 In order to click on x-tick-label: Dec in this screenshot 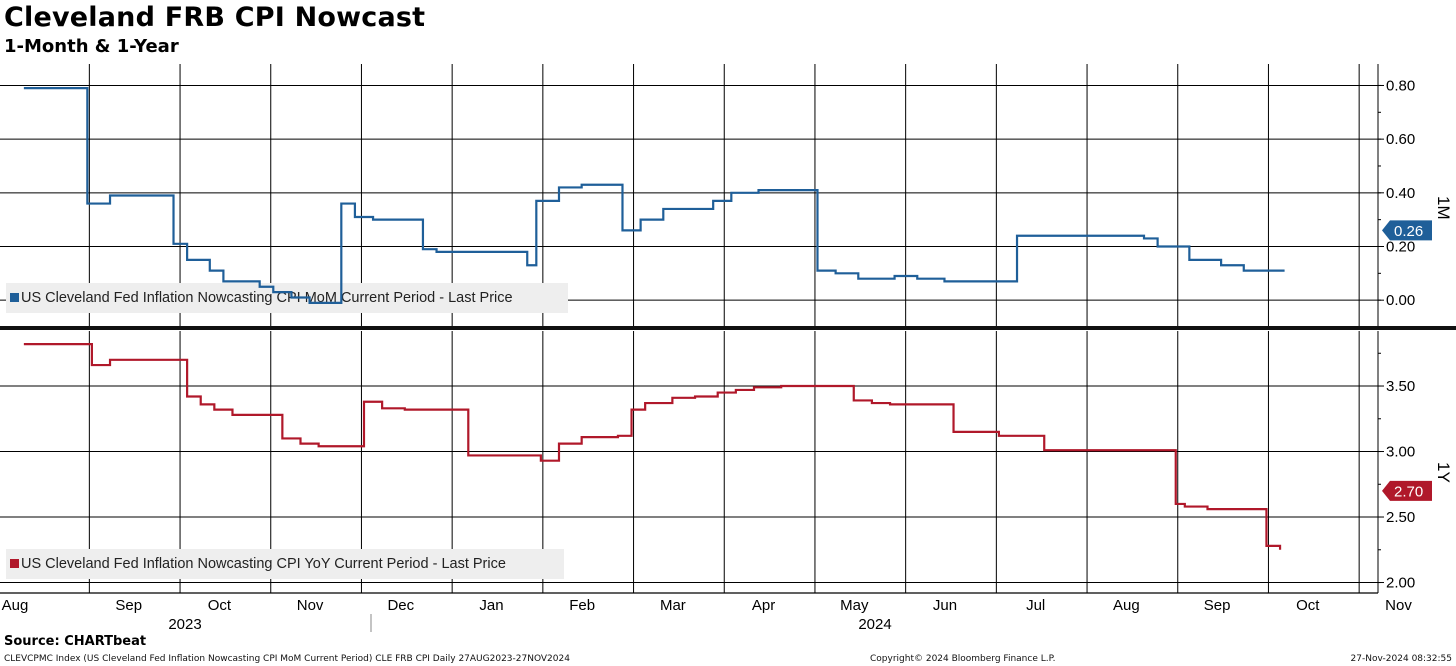, I will do `click(400, 605)`.